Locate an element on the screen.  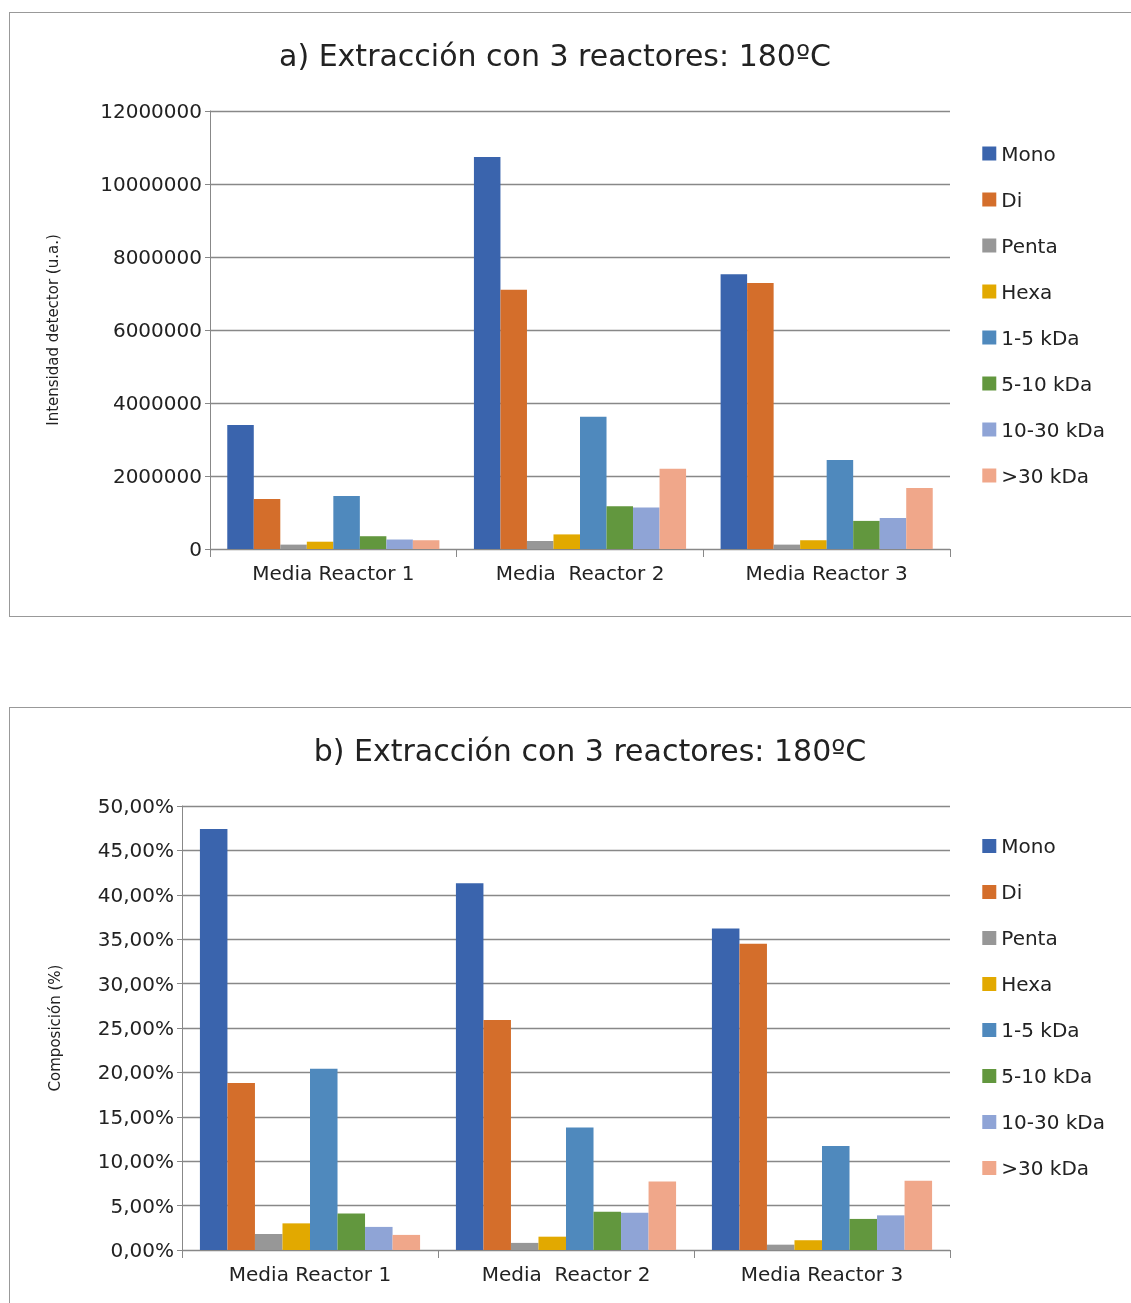
y-tick-label: 40,00% is located at coordinates (135, 894).